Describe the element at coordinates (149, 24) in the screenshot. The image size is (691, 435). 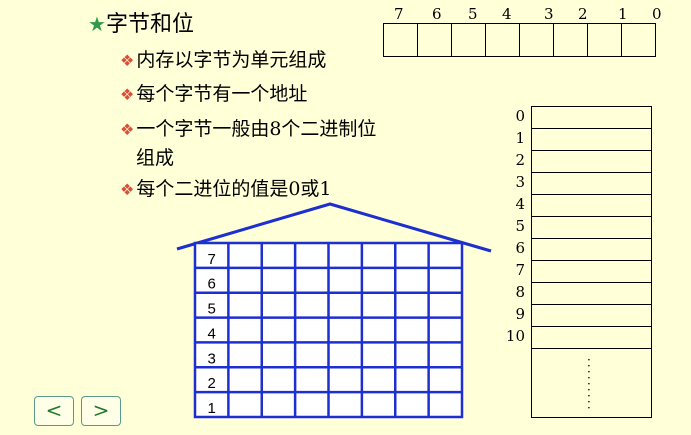
I see `title-text: 字节和位` at that location.